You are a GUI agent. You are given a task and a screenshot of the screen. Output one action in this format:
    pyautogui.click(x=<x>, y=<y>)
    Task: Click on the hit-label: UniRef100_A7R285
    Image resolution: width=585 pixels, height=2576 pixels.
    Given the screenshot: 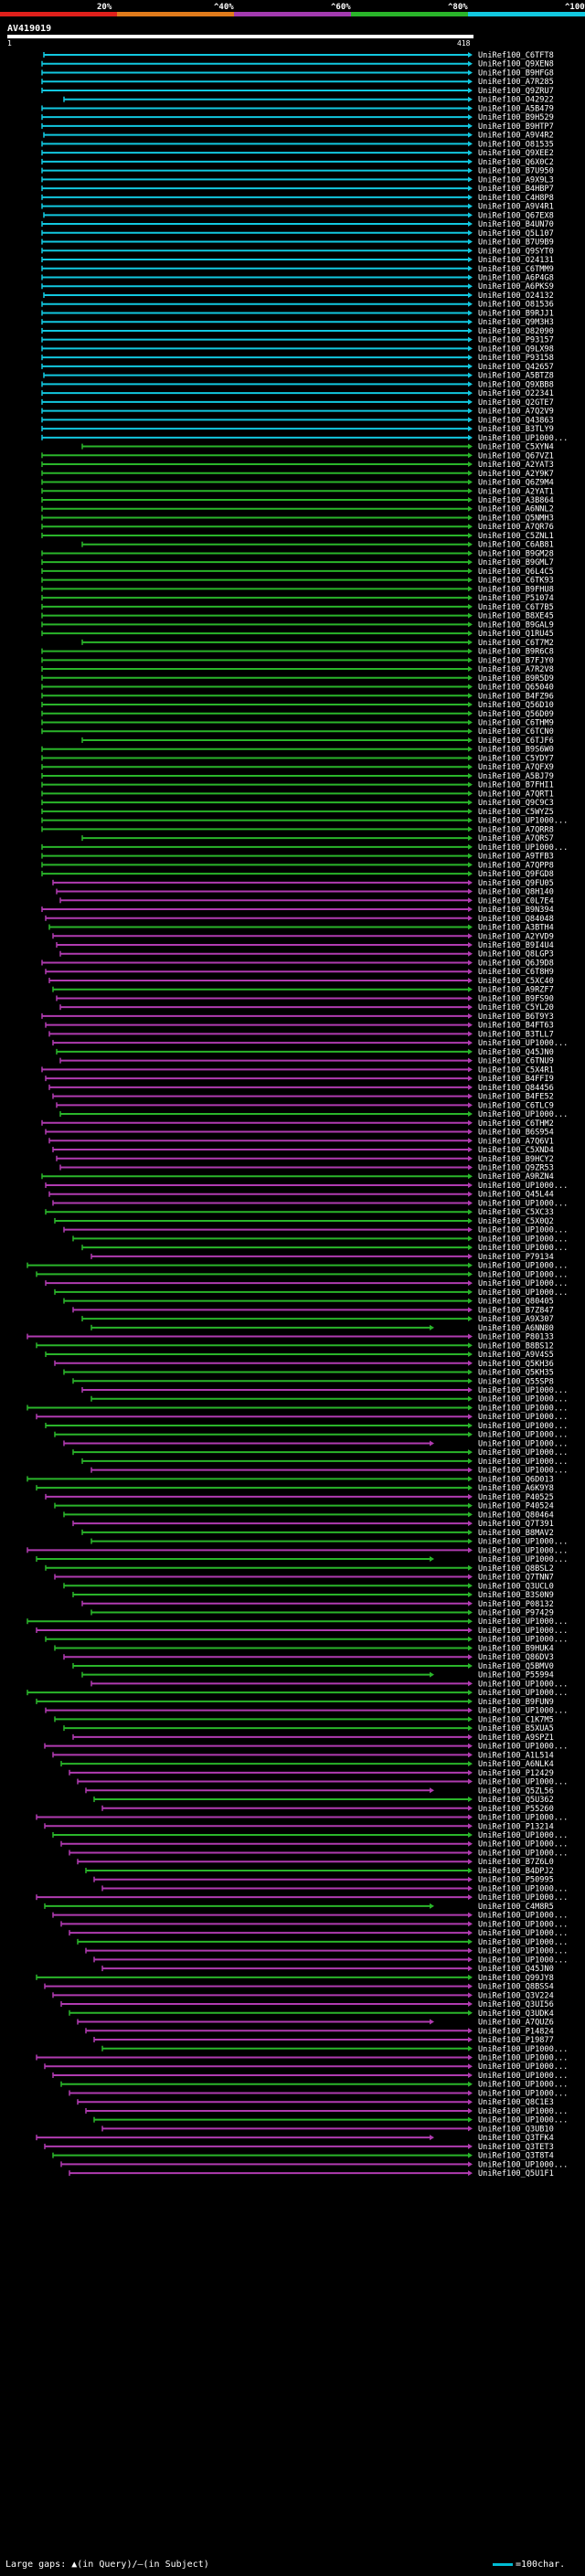 What is the action you would take?
    pyautogui.click(x=516, y=82)
    